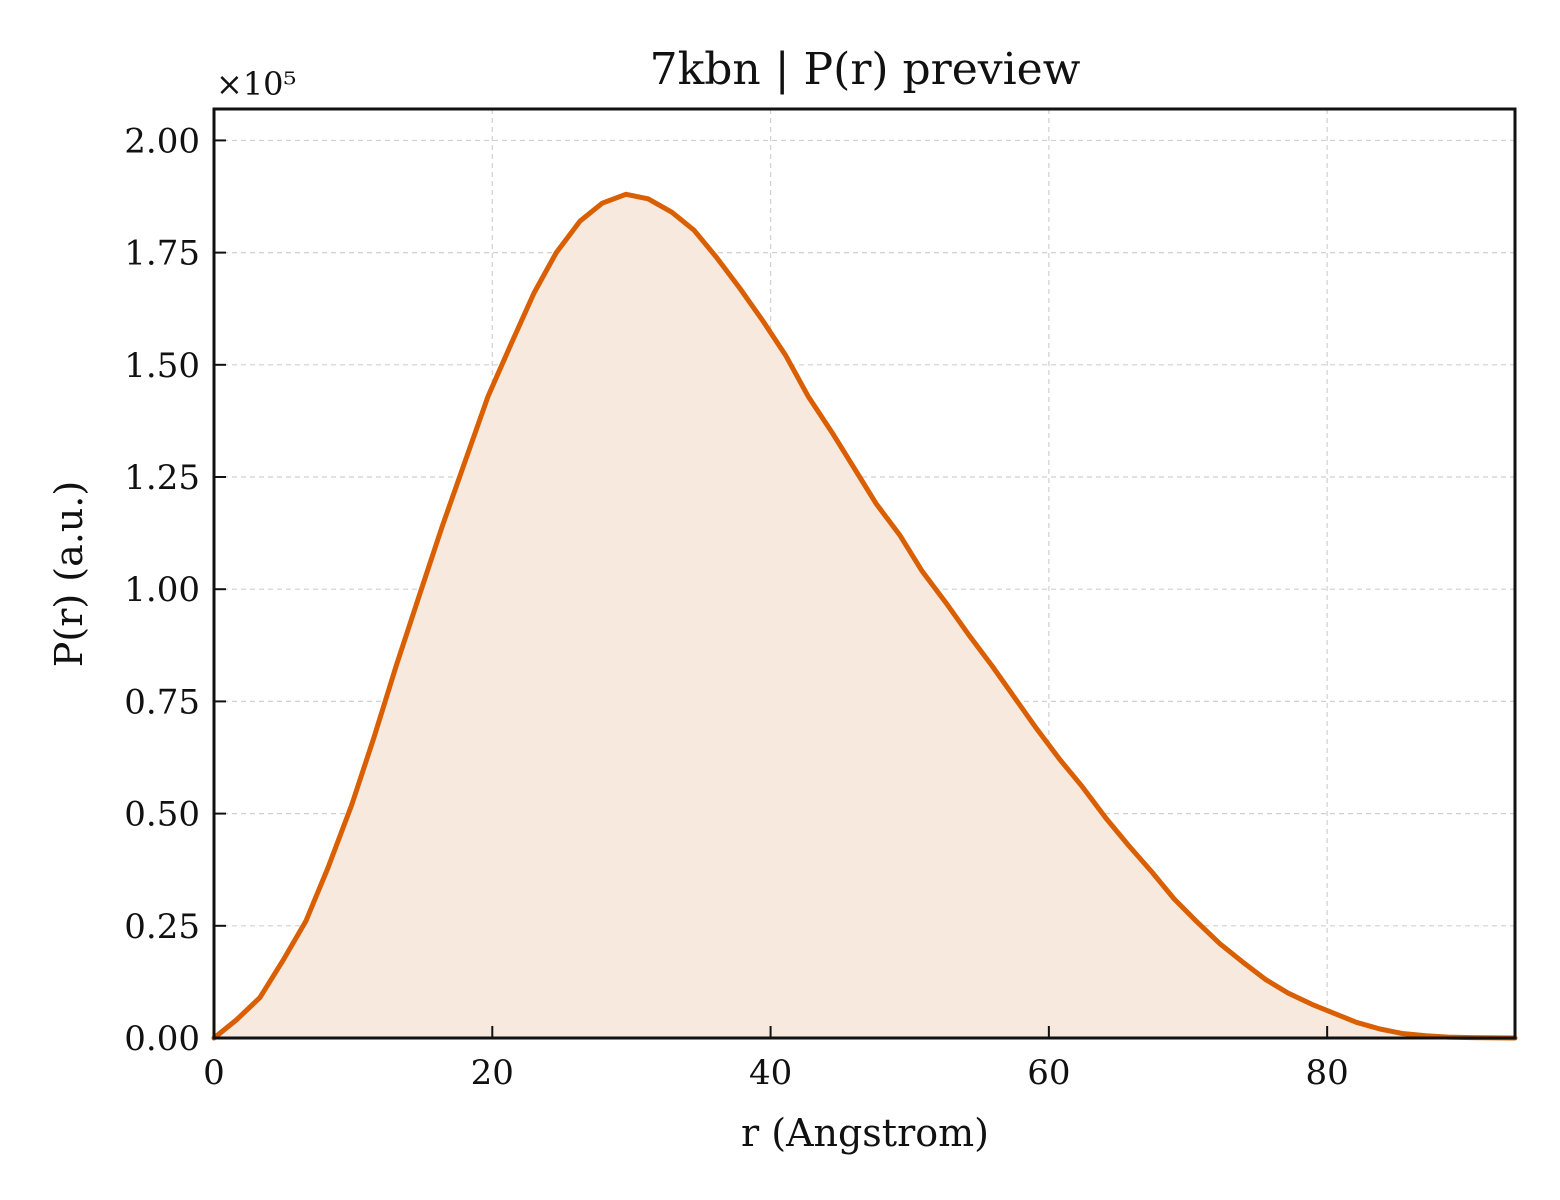 This screenshot has width=1560, height=1200. What do you see at coordinates (214, 1073) in the screenshot?
I see `x-tick-label: 0` at bounding box center [214, 1073].